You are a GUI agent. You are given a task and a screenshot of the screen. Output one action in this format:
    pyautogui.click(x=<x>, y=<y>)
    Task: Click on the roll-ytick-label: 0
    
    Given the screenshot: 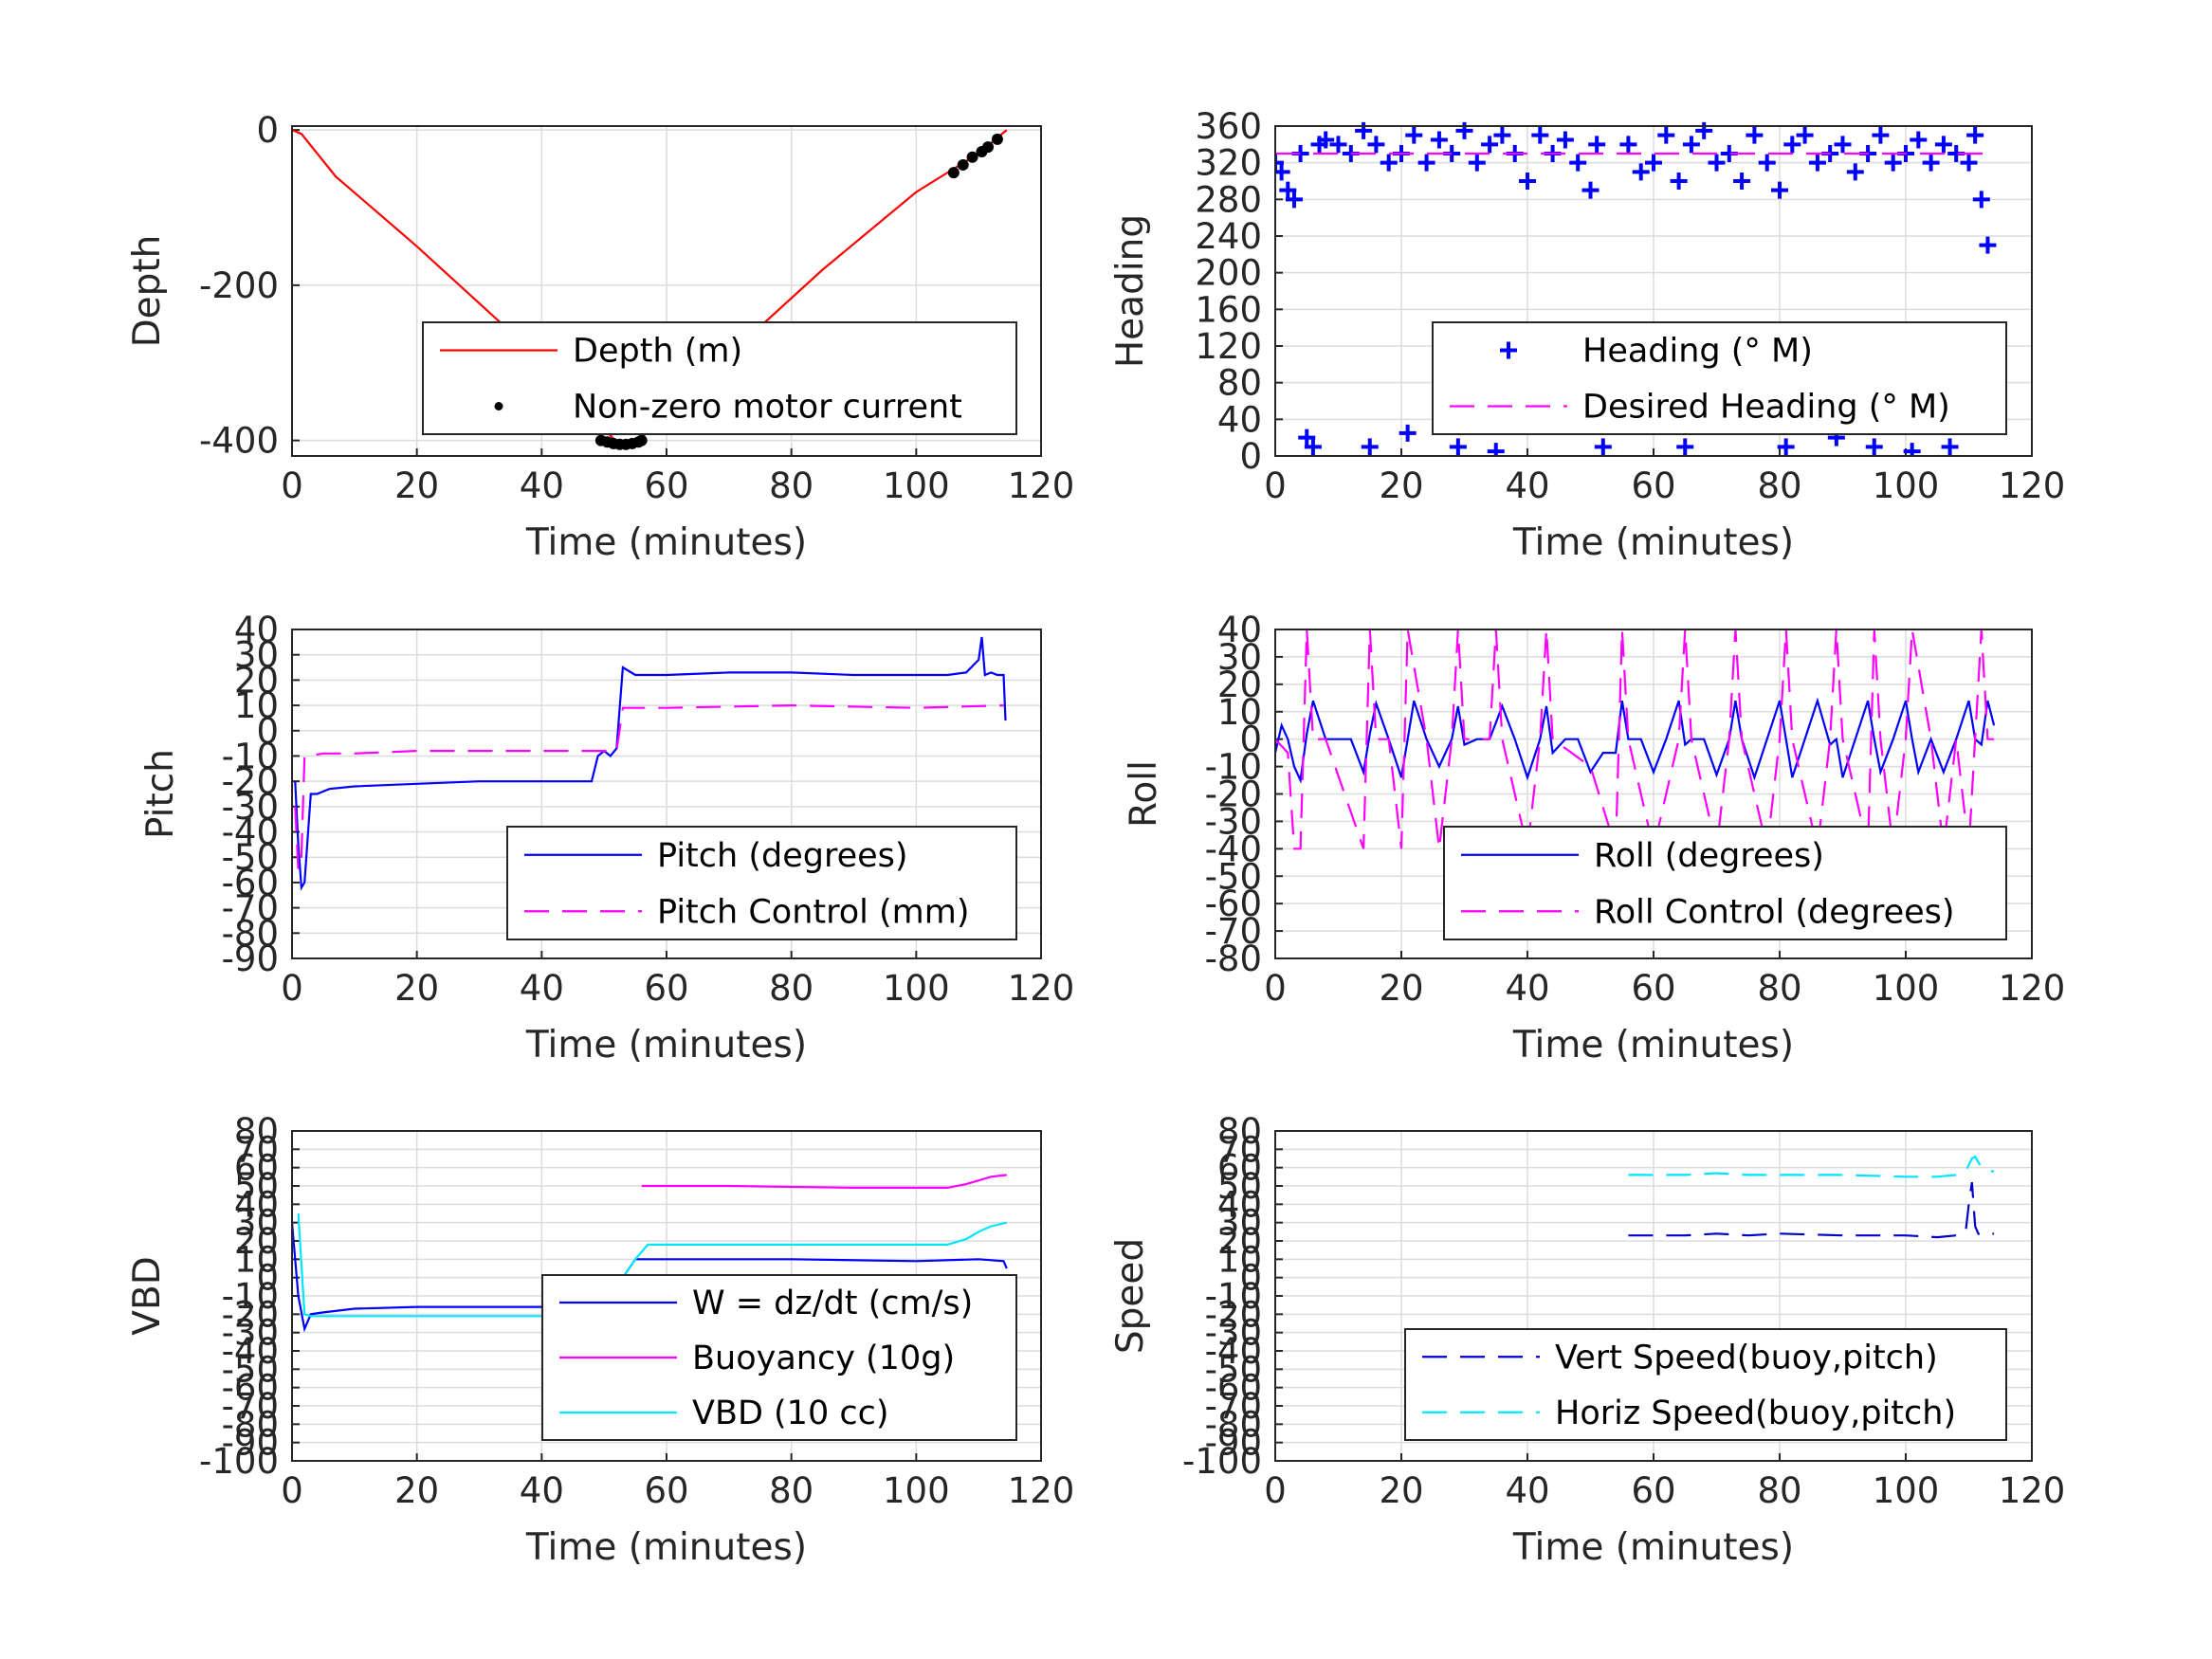 What is the action you would take?
    pyautogui.click(x=1250, y=740)
    